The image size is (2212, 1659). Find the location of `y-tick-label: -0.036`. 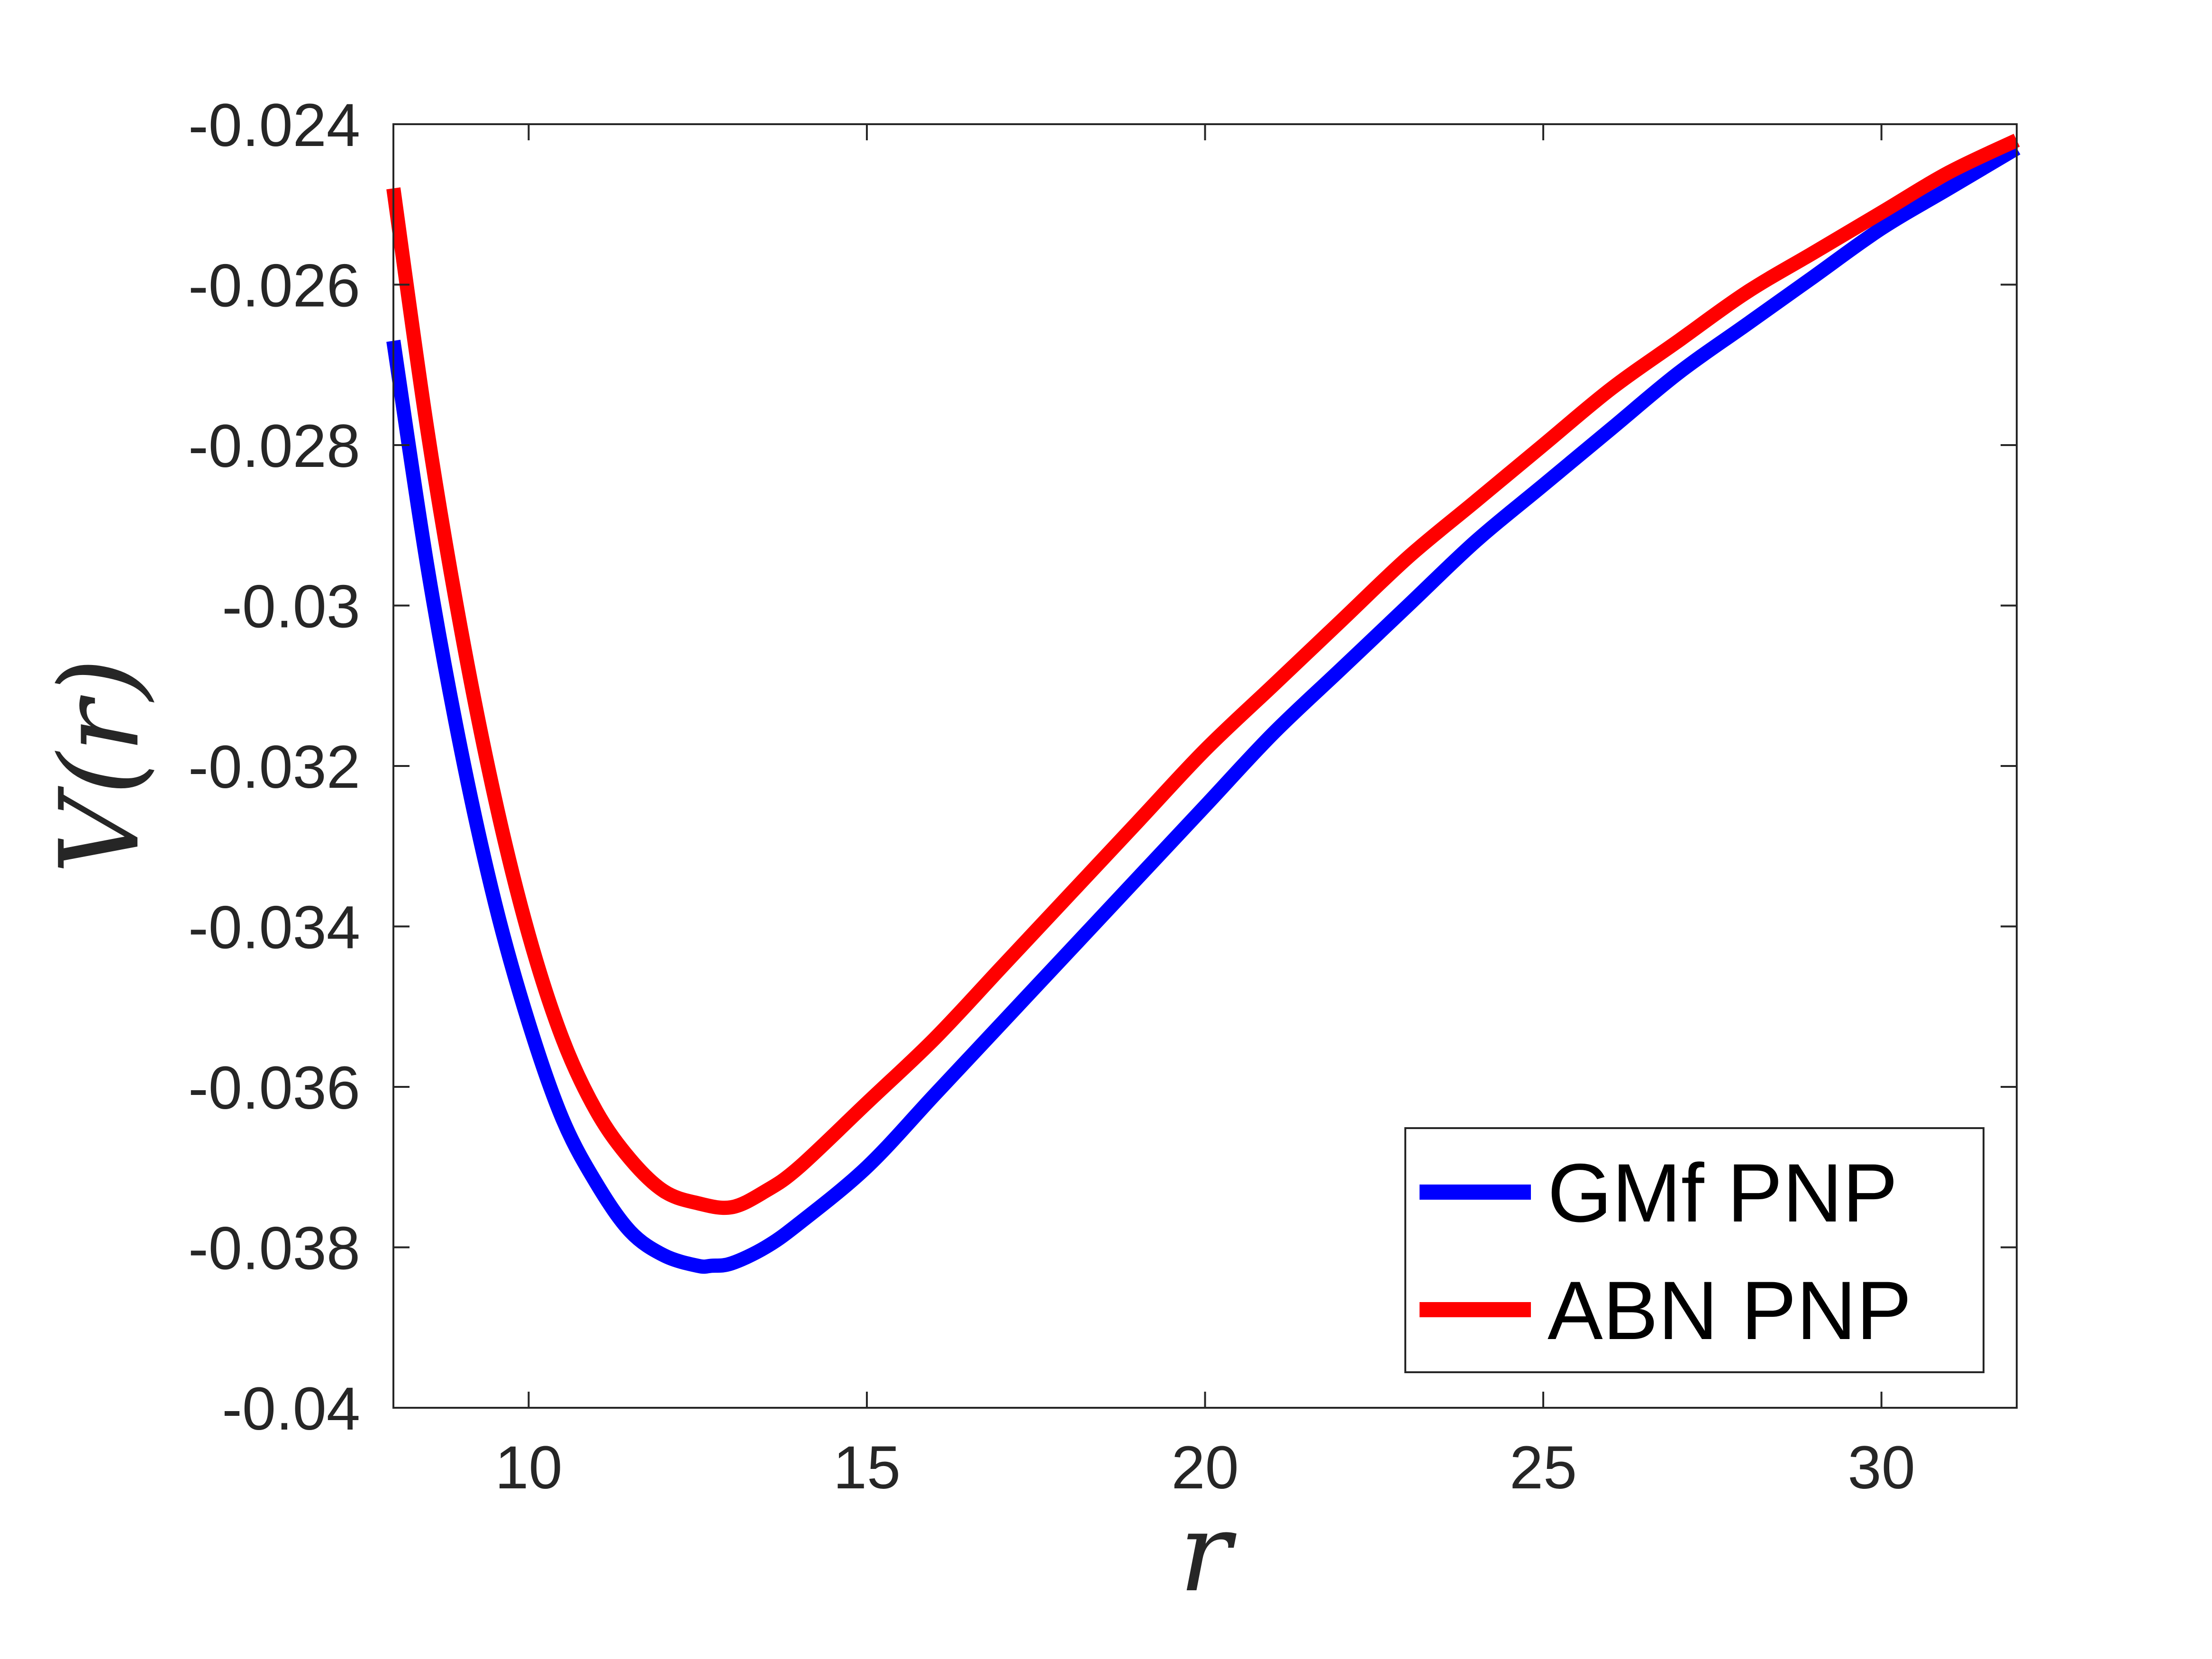

y-tick-label: -0.036 is located at coordinates (274, 1088).